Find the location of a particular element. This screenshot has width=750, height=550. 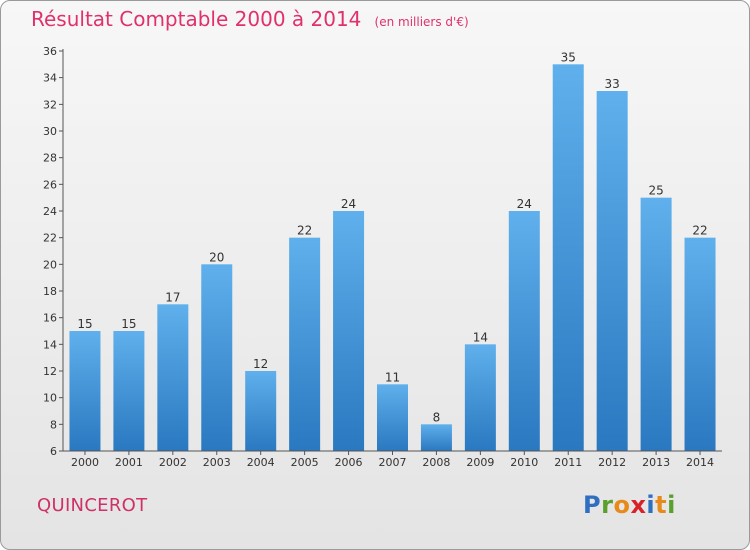

x-tick-label: 2003 is located at coordinates (217, 462).